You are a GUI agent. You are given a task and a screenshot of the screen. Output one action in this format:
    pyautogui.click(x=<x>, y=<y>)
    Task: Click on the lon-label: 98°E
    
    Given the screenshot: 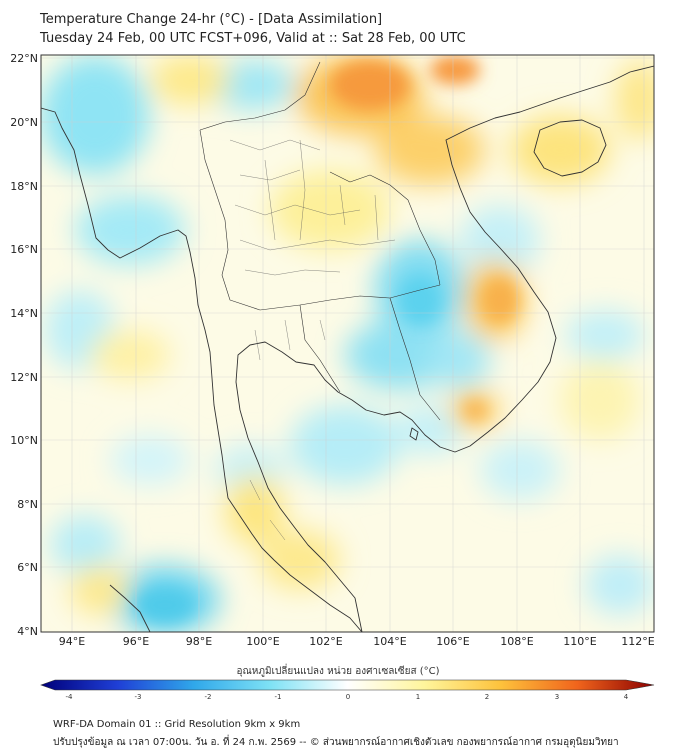 What is the action you would take?
    pyautogui.click(x=199, y=641)
    